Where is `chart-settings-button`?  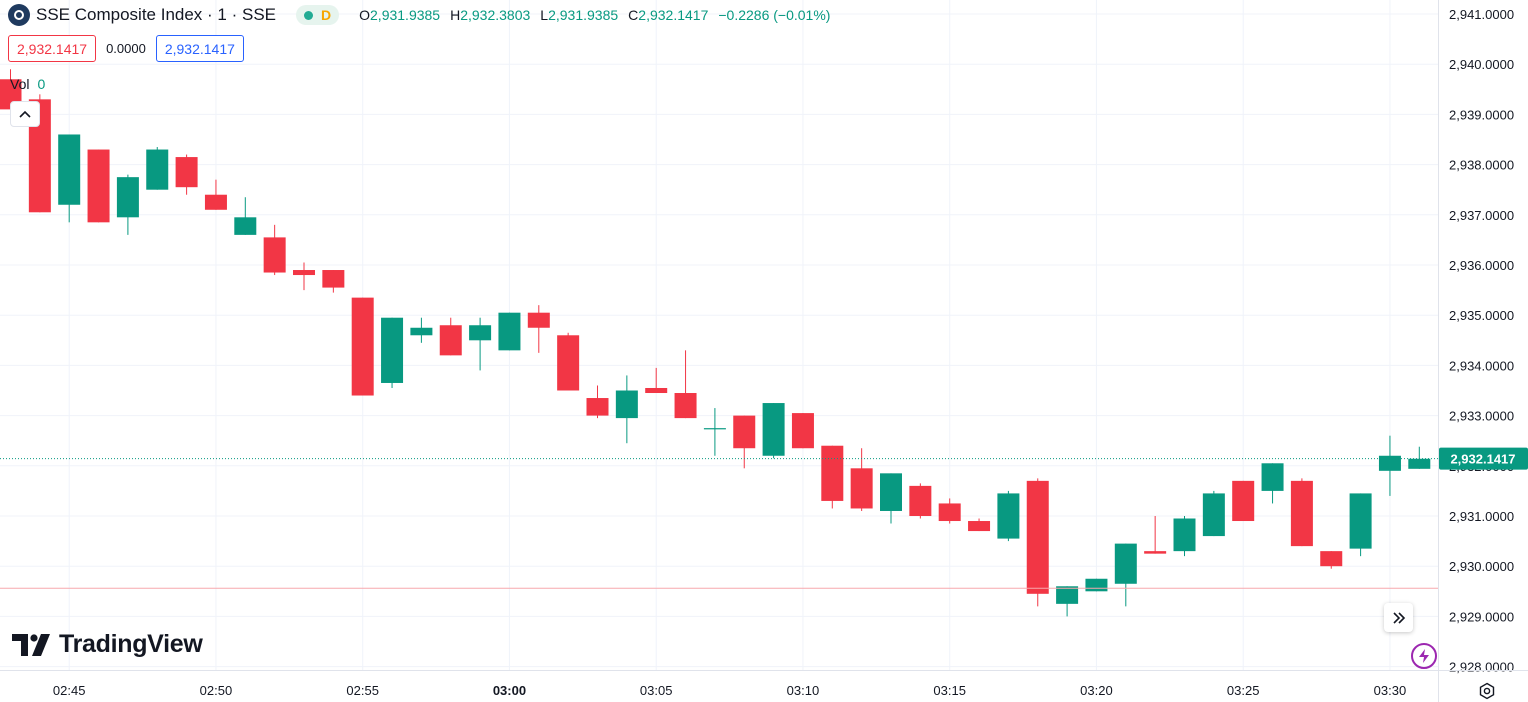 chart-settings-button is located at coordinates (1487, 691).